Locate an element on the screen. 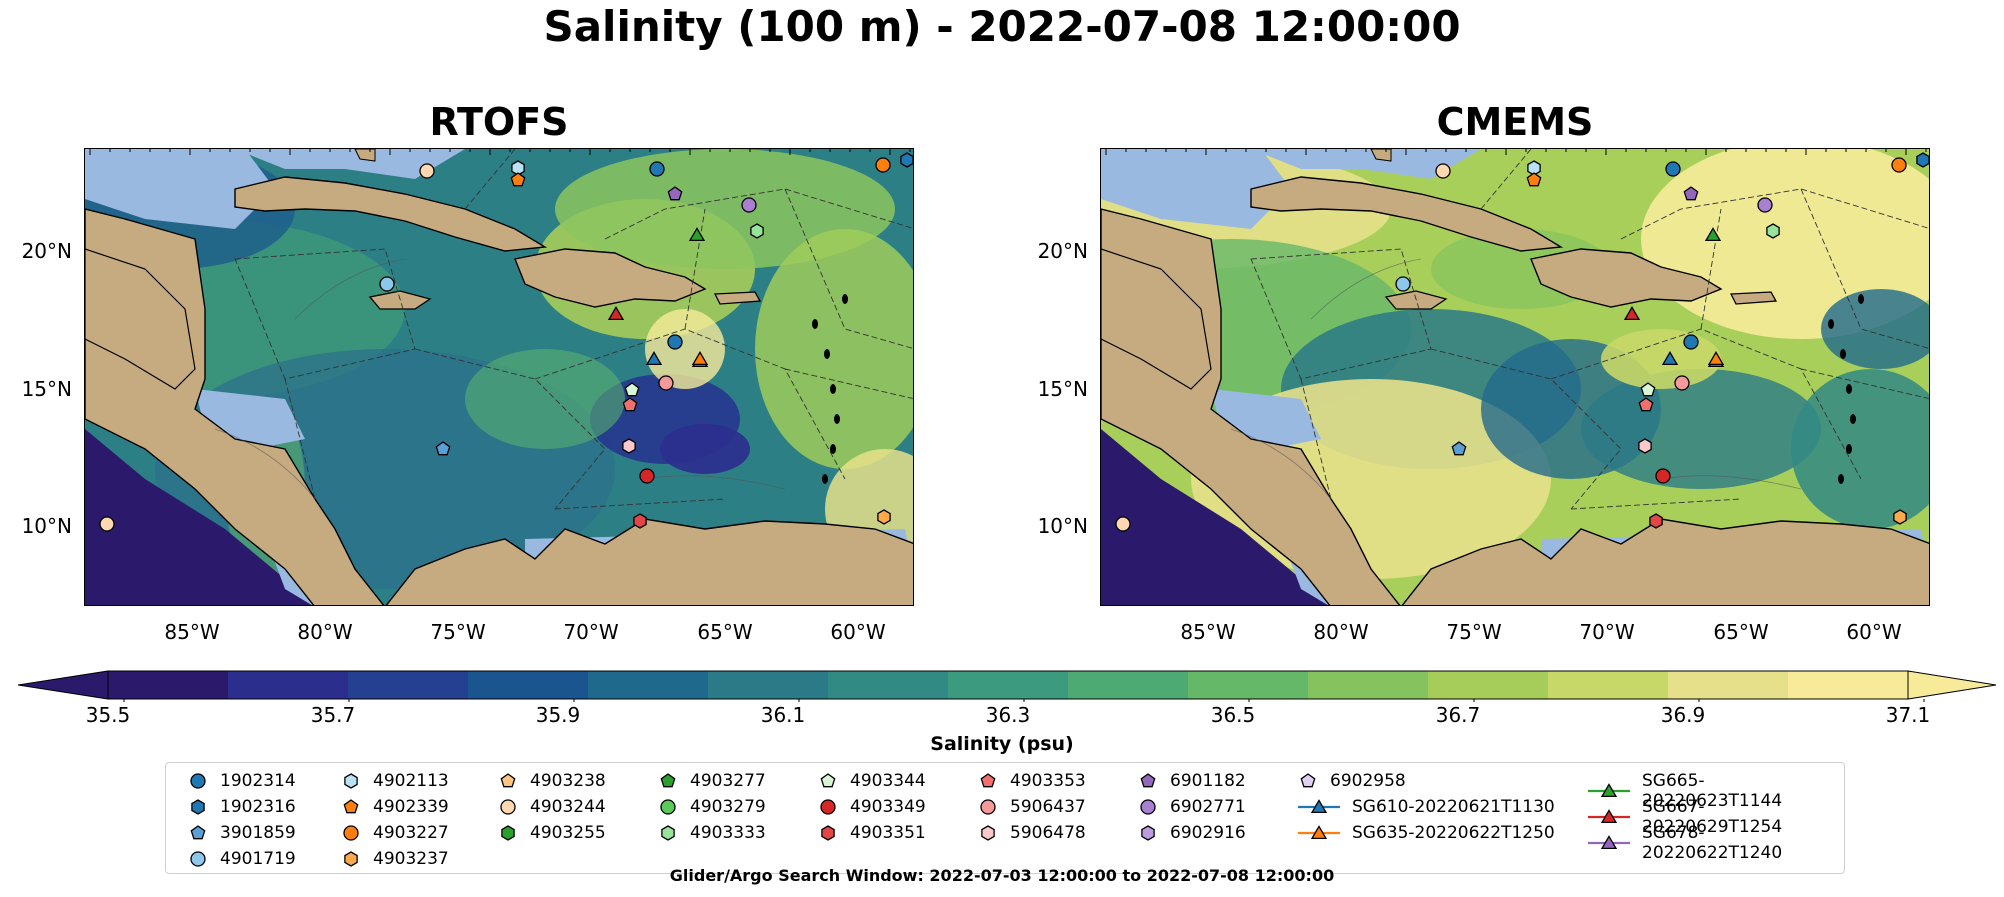 The image size is (2004, 897). colorbar-tick: 36.9 is located at coordinates (1683, 715).